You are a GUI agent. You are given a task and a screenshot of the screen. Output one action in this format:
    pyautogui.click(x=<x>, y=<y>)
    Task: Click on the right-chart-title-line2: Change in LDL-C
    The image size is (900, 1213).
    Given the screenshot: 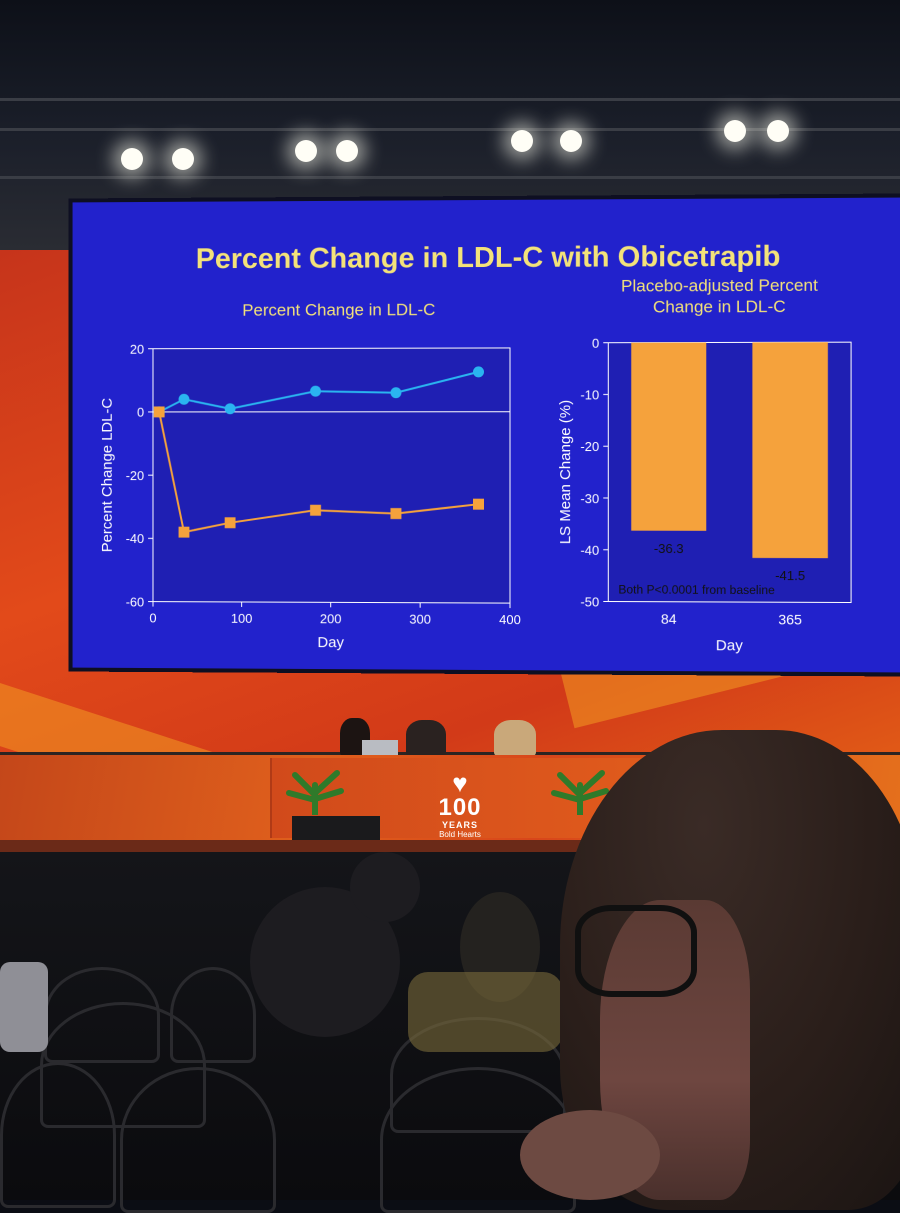 What is the action you would take?
    pyautogui.click(x=719, y=307)
    